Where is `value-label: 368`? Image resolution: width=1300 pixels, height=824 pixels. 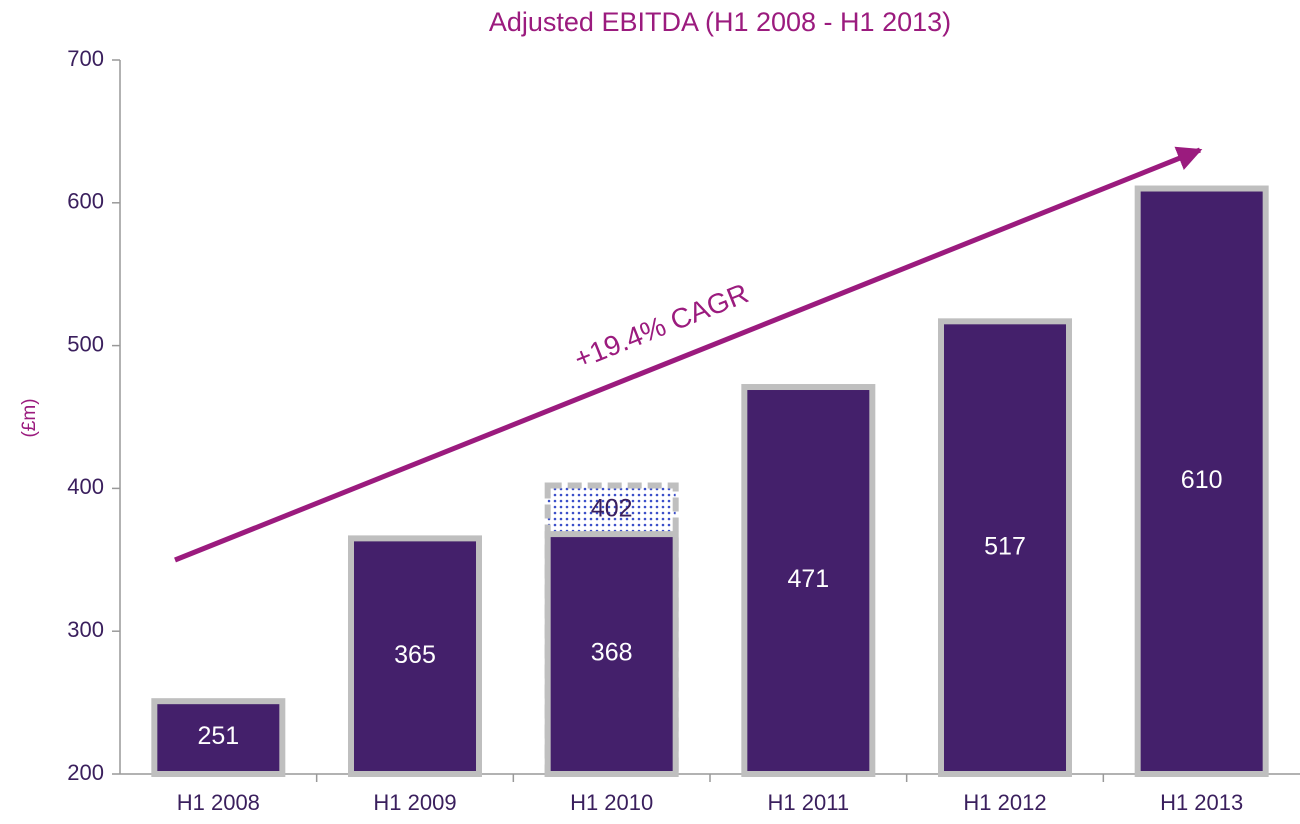 value-label: 368 is located at coordinates (612, 653).